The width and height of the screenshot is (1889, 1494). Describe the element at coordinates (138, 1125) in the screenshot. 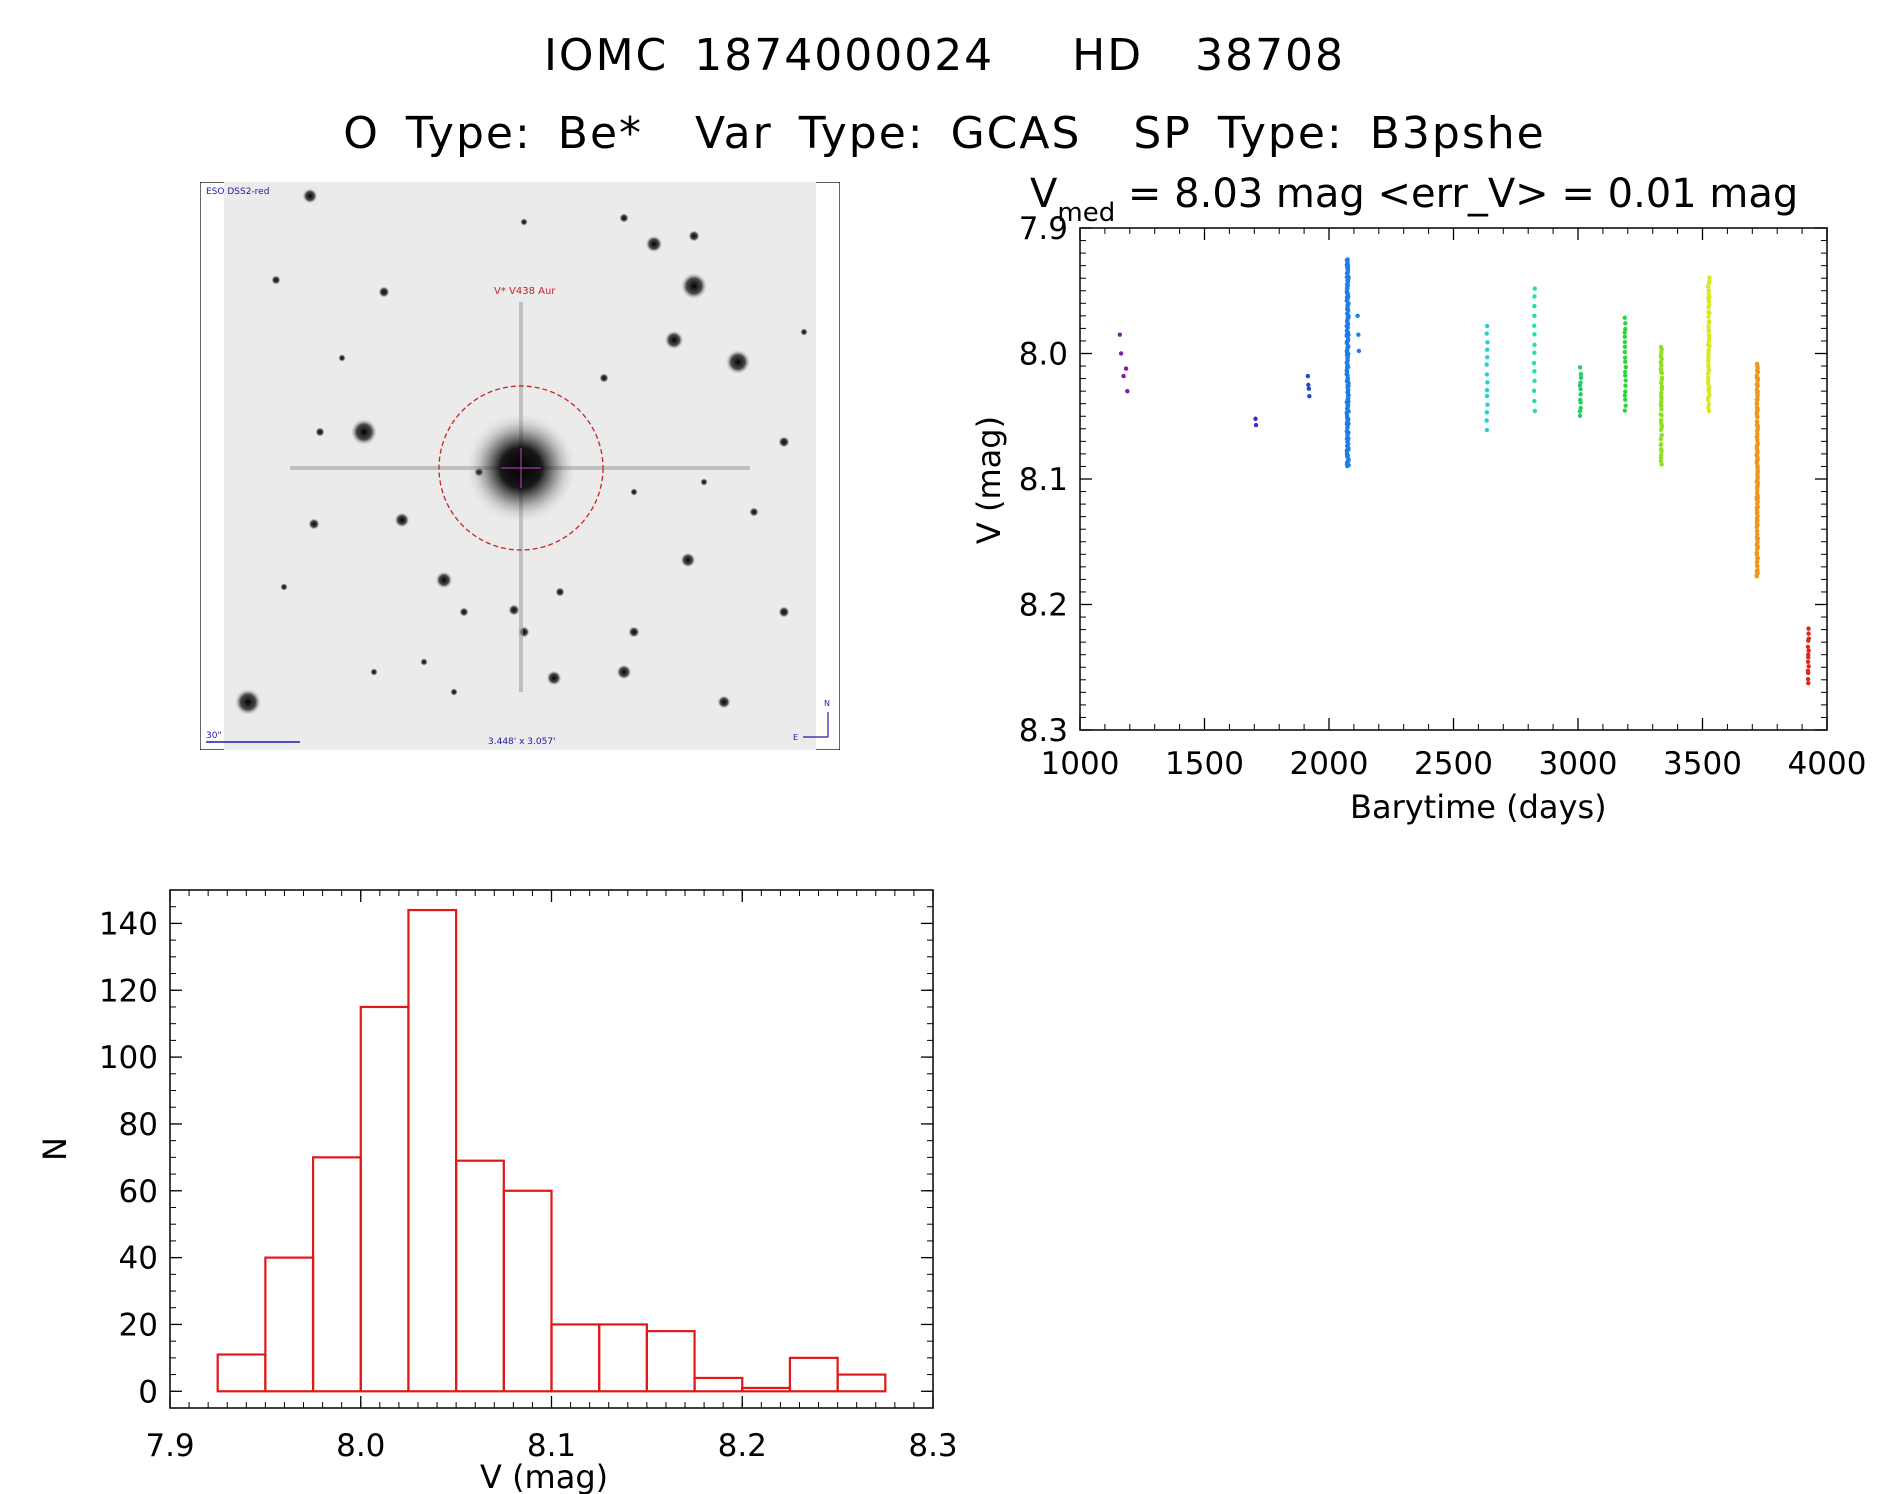

I see `y-tick-label: 80` at that location.